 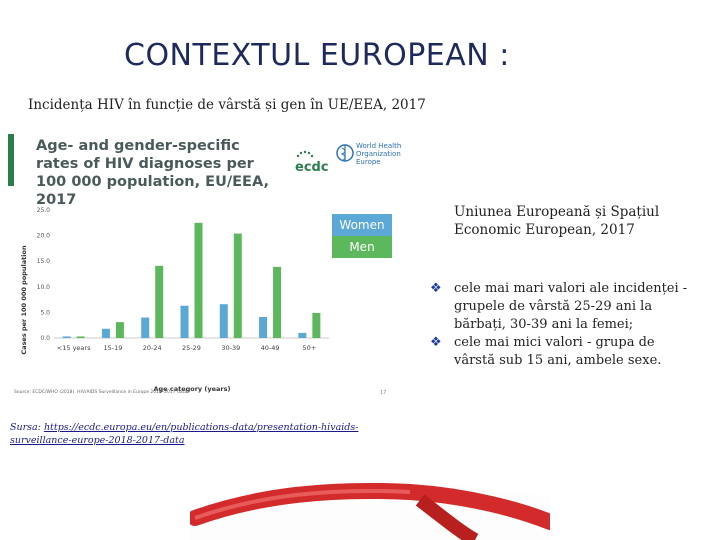 What do you see at coordinates (191, 348) in the screenshot?
I see `x-tick-label: 25-29` at bounding box center [191, 348].